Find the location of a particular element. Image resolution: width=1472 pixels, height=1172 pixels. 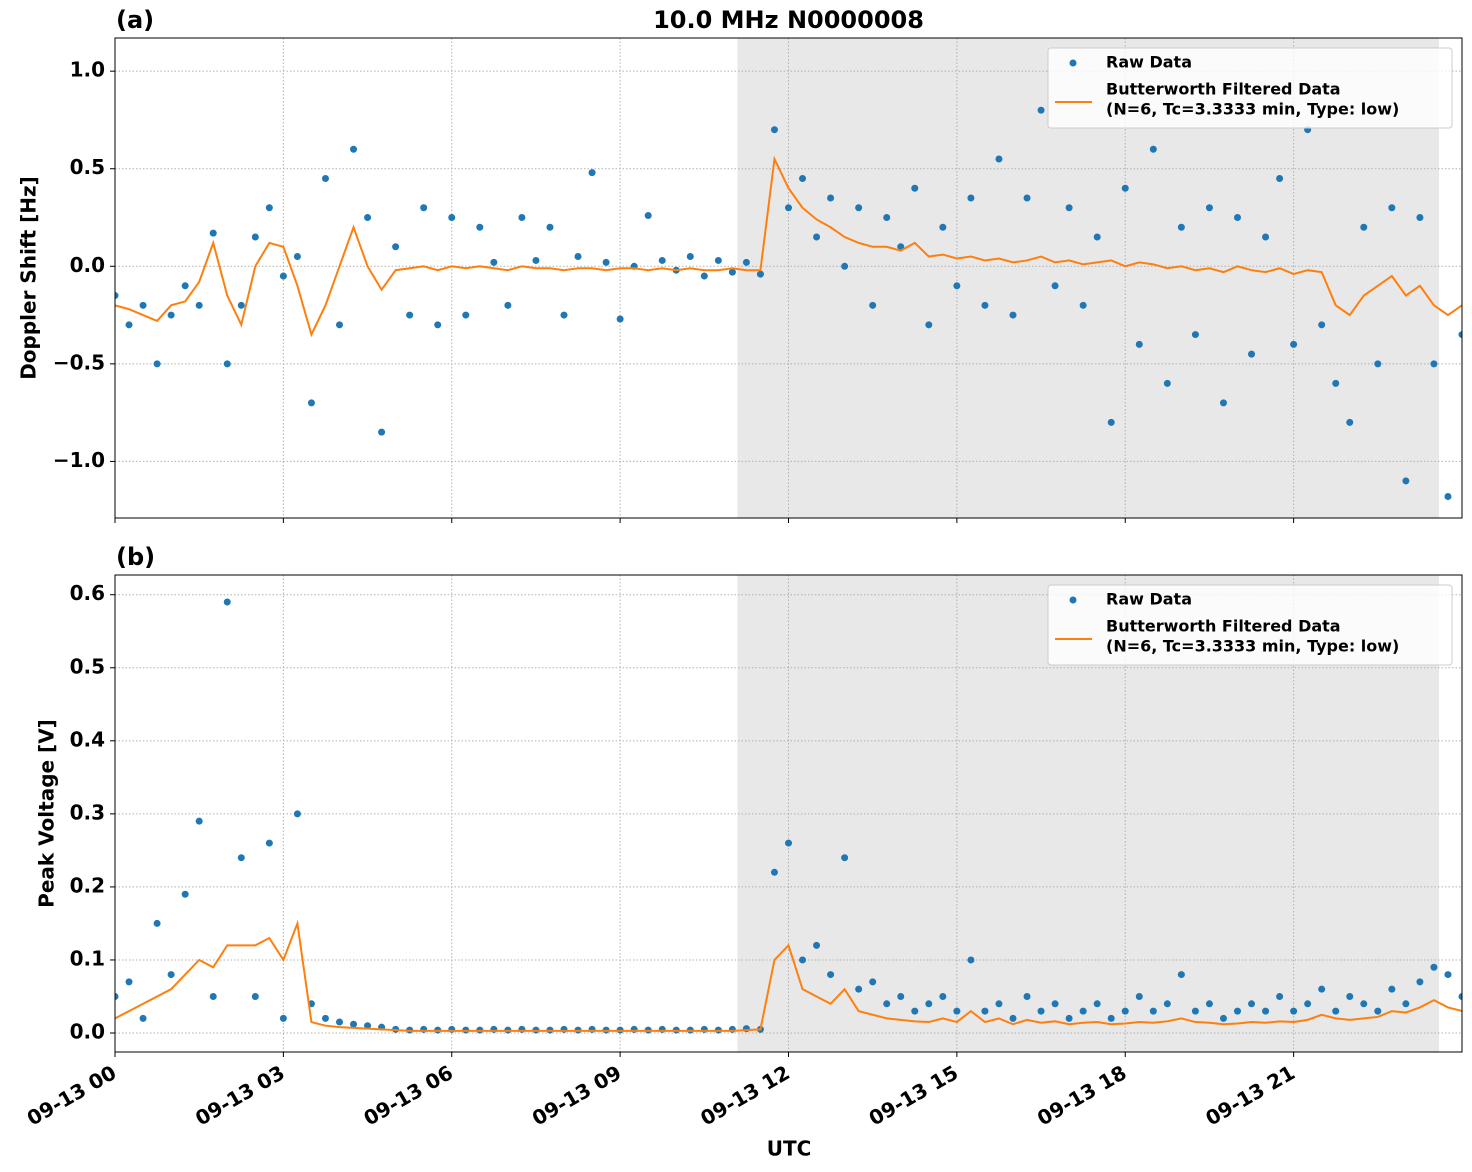

x-axis-label: UTC is located at coordinates (789, 1149).